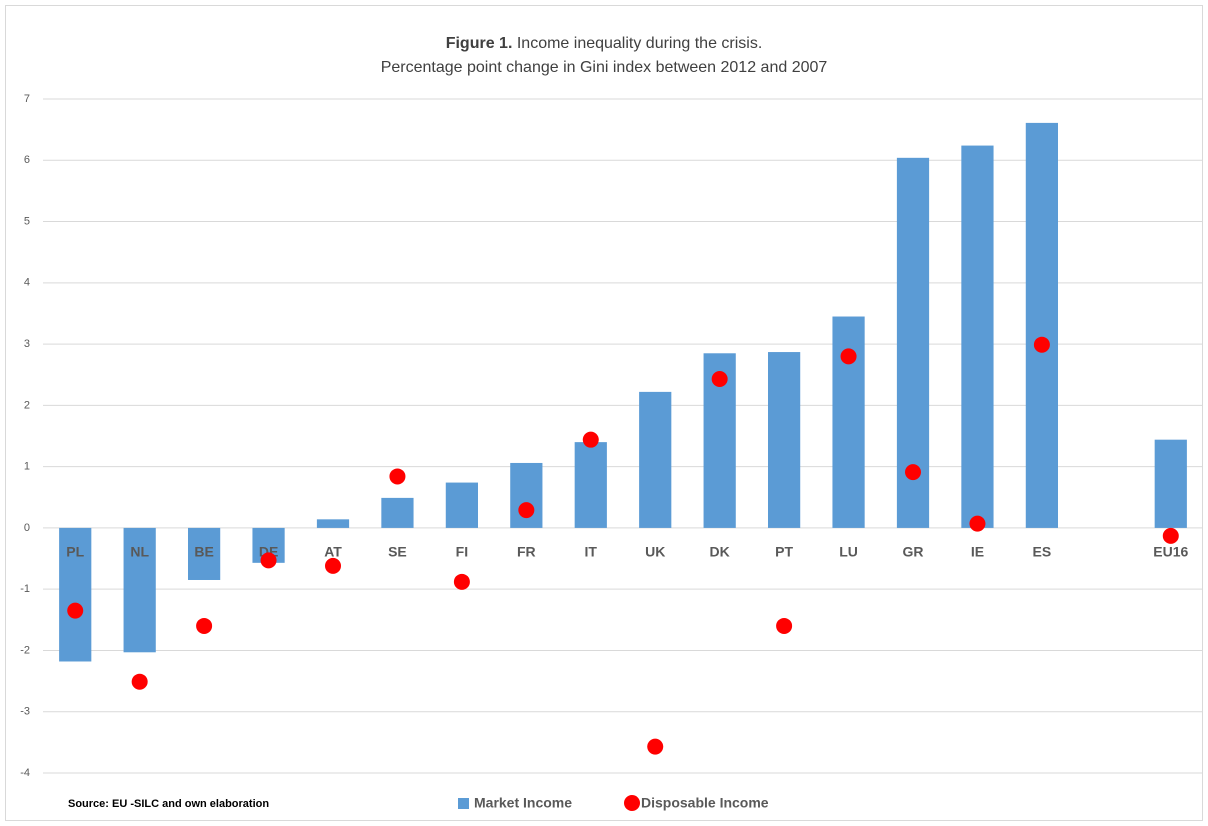 The width and height of the screenshot is (1208, 826). What do you see at coordinates (526, 552) in the screenshot?
I see `x-tick-label: FR` at bounding box center [526, 552].